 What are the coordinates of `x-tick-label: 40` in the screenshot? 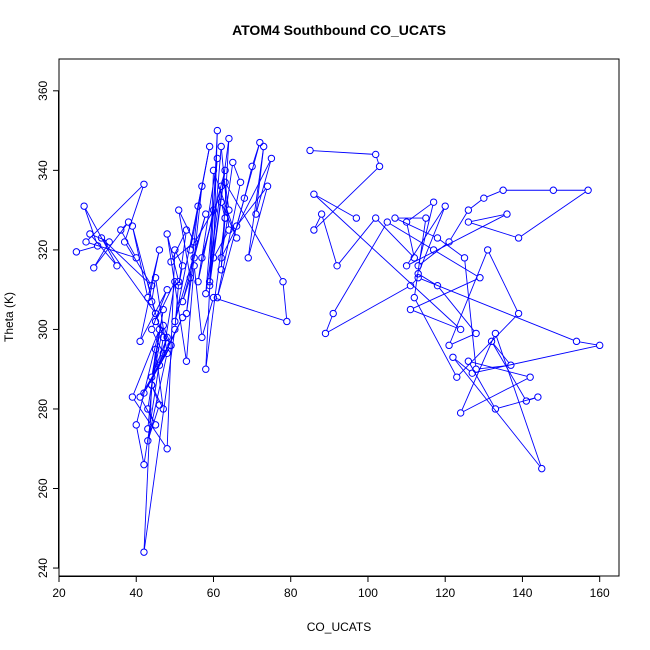 It's located at (137, 593).